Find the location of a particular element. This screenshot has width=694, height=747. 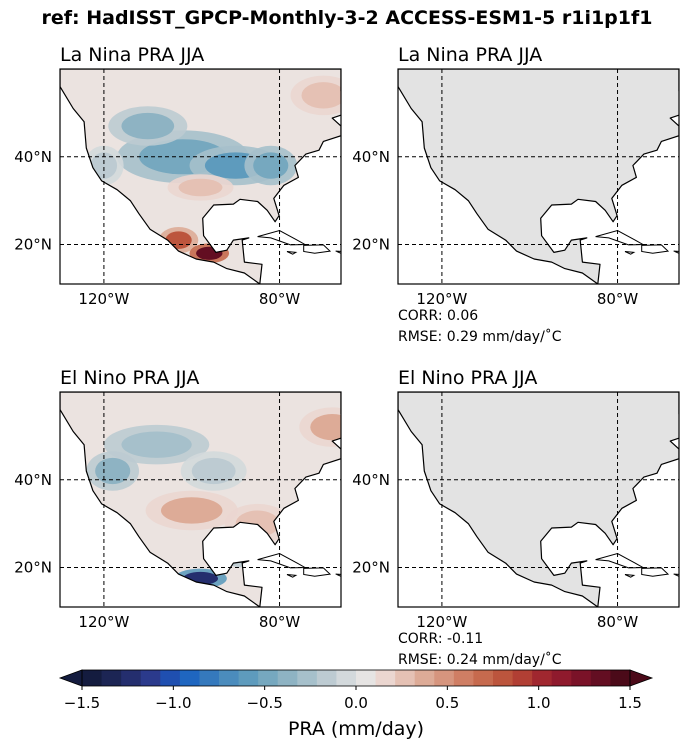

colorbar-label: PRA (mm/day) is located at coordinates (356, 729).